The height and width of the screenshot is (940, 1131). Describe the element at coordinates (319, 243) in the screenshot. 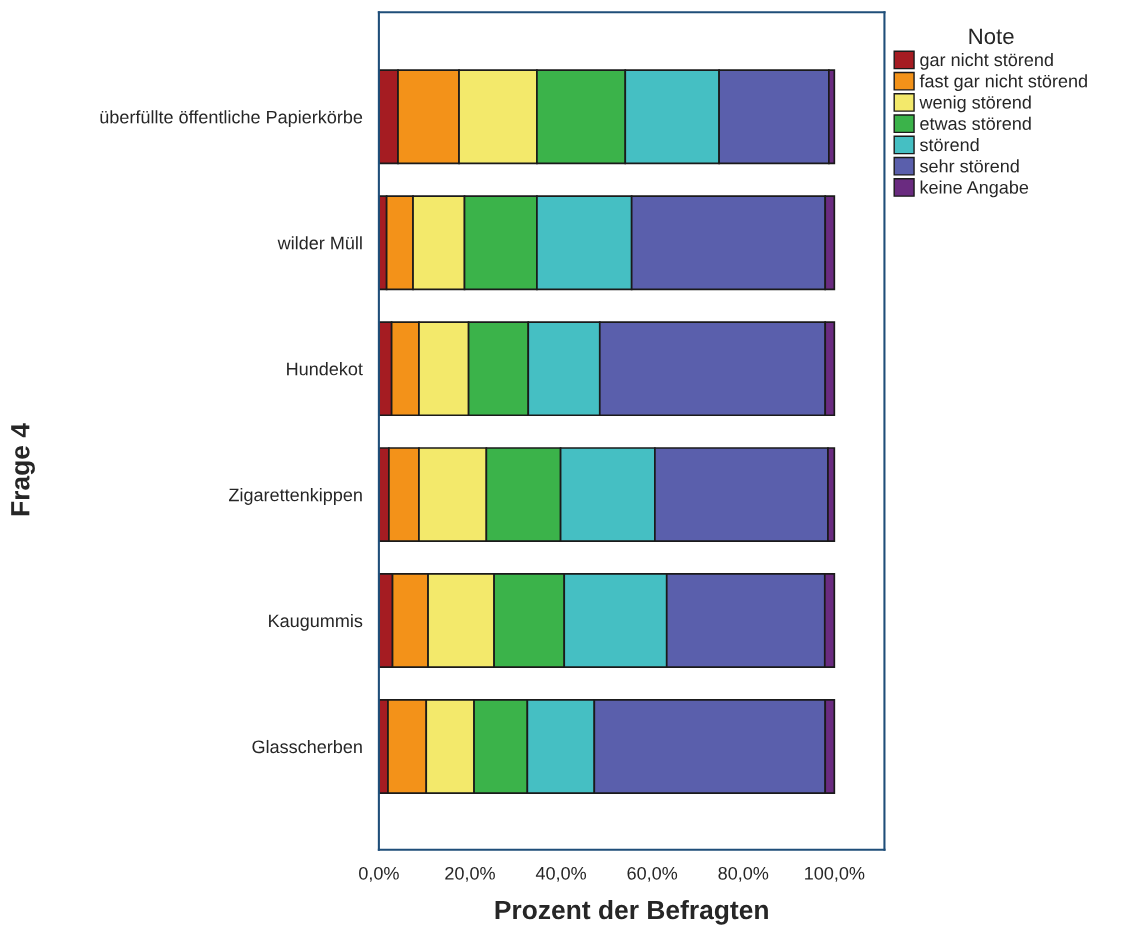

I see `y-tick-label: wilder Müll` at that location.